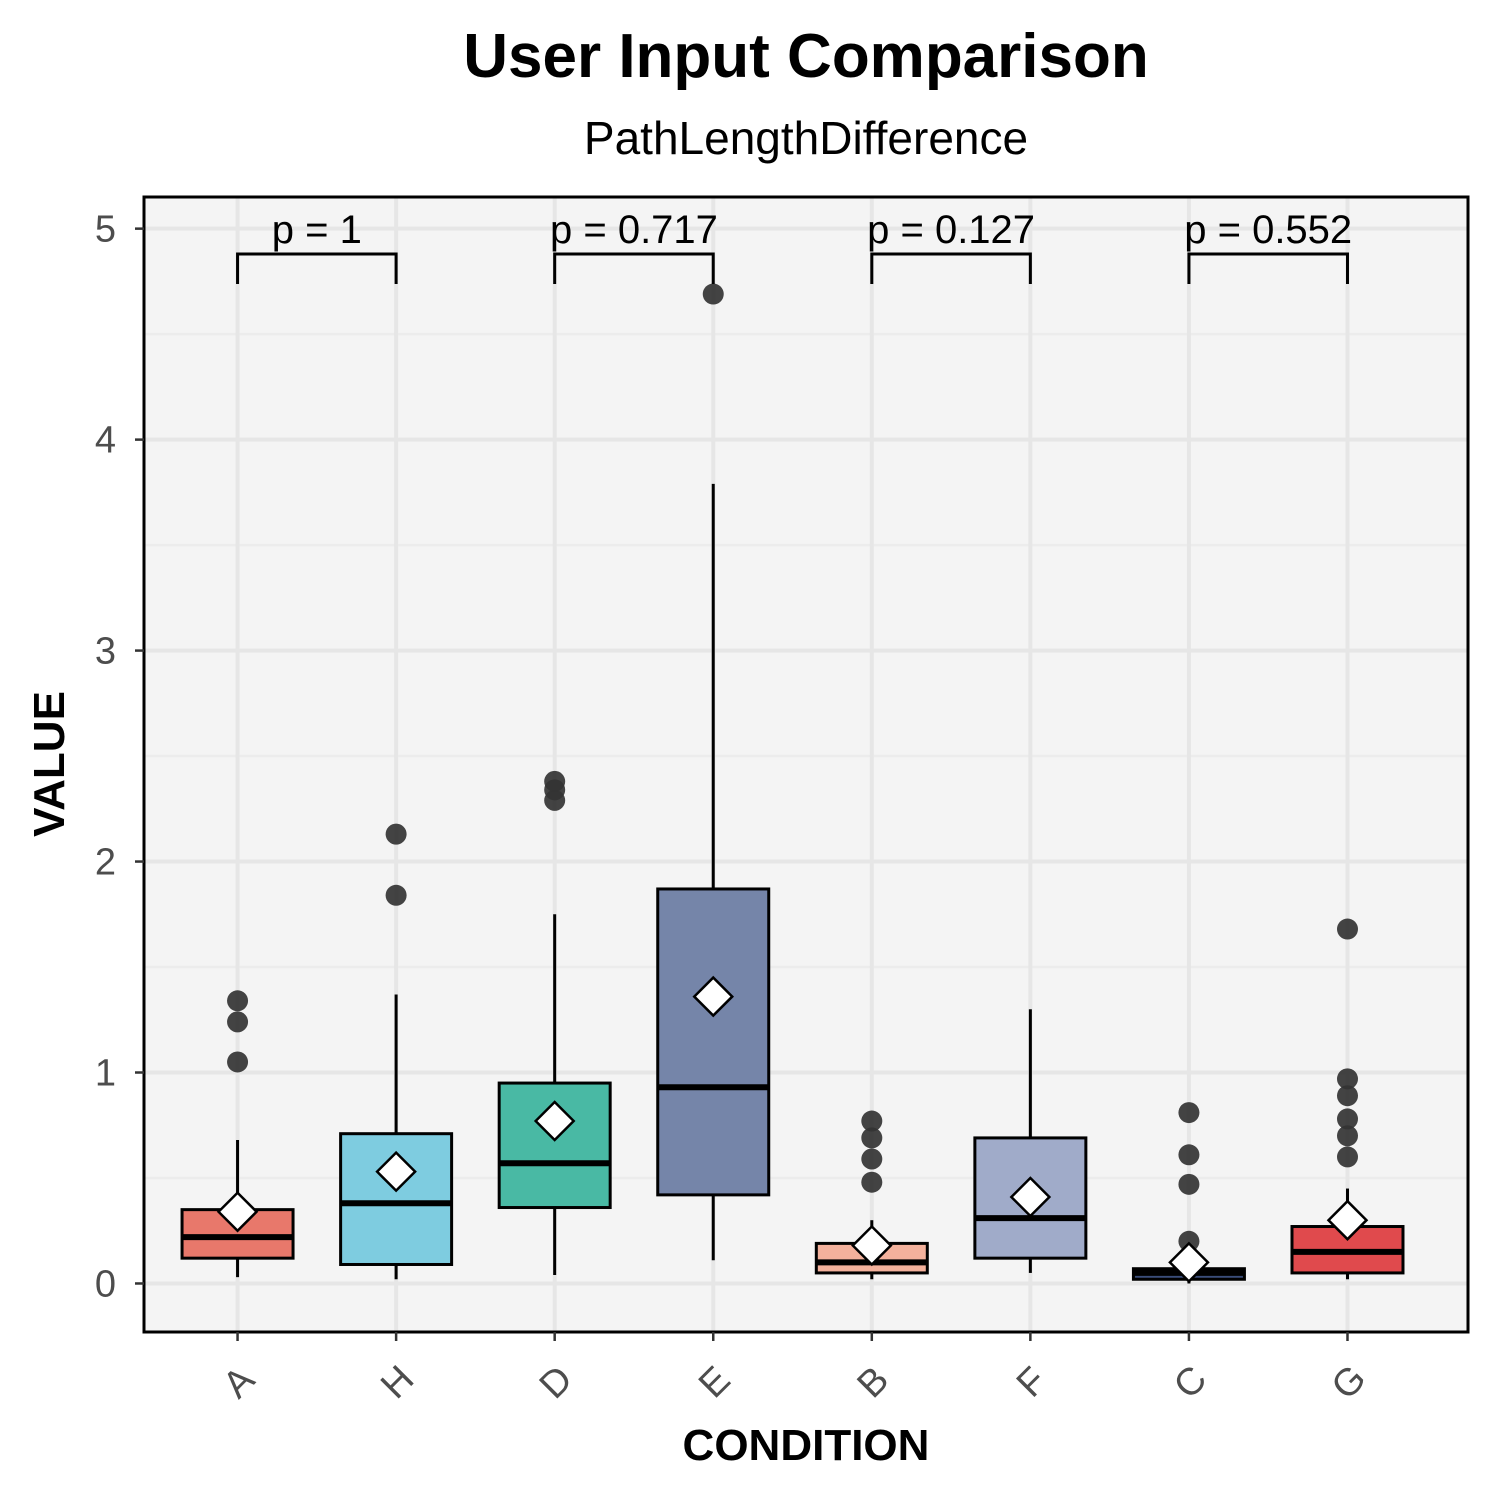 This screenshot has height=1500, width=1500. What do you see at coordinates (317, 230) in the screenshot?
I see `p-value-label: p = 1` at bounding box center [317, 230].